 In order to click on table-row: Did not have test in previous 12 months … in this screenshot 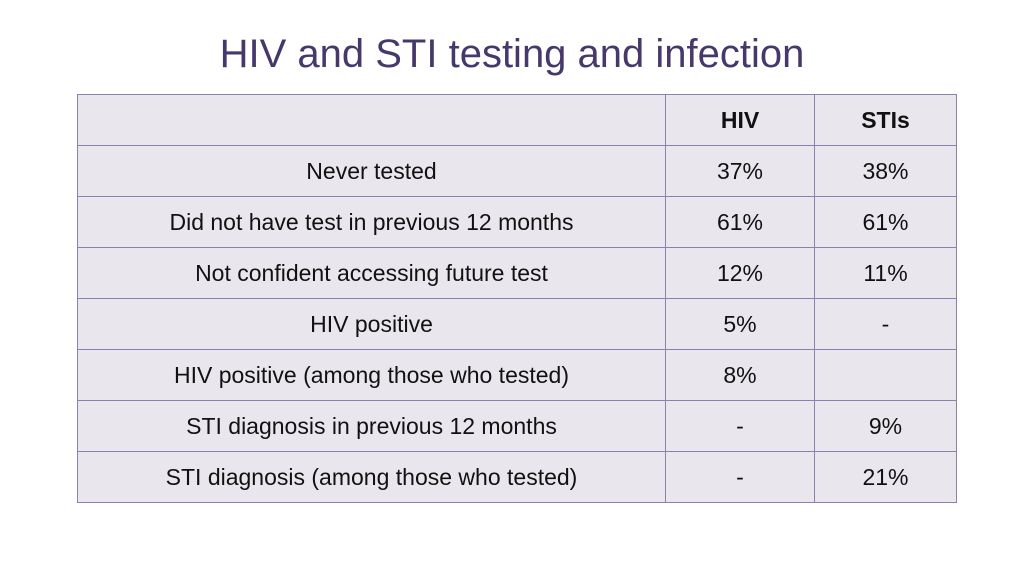, I will do `click(517, 222)`.